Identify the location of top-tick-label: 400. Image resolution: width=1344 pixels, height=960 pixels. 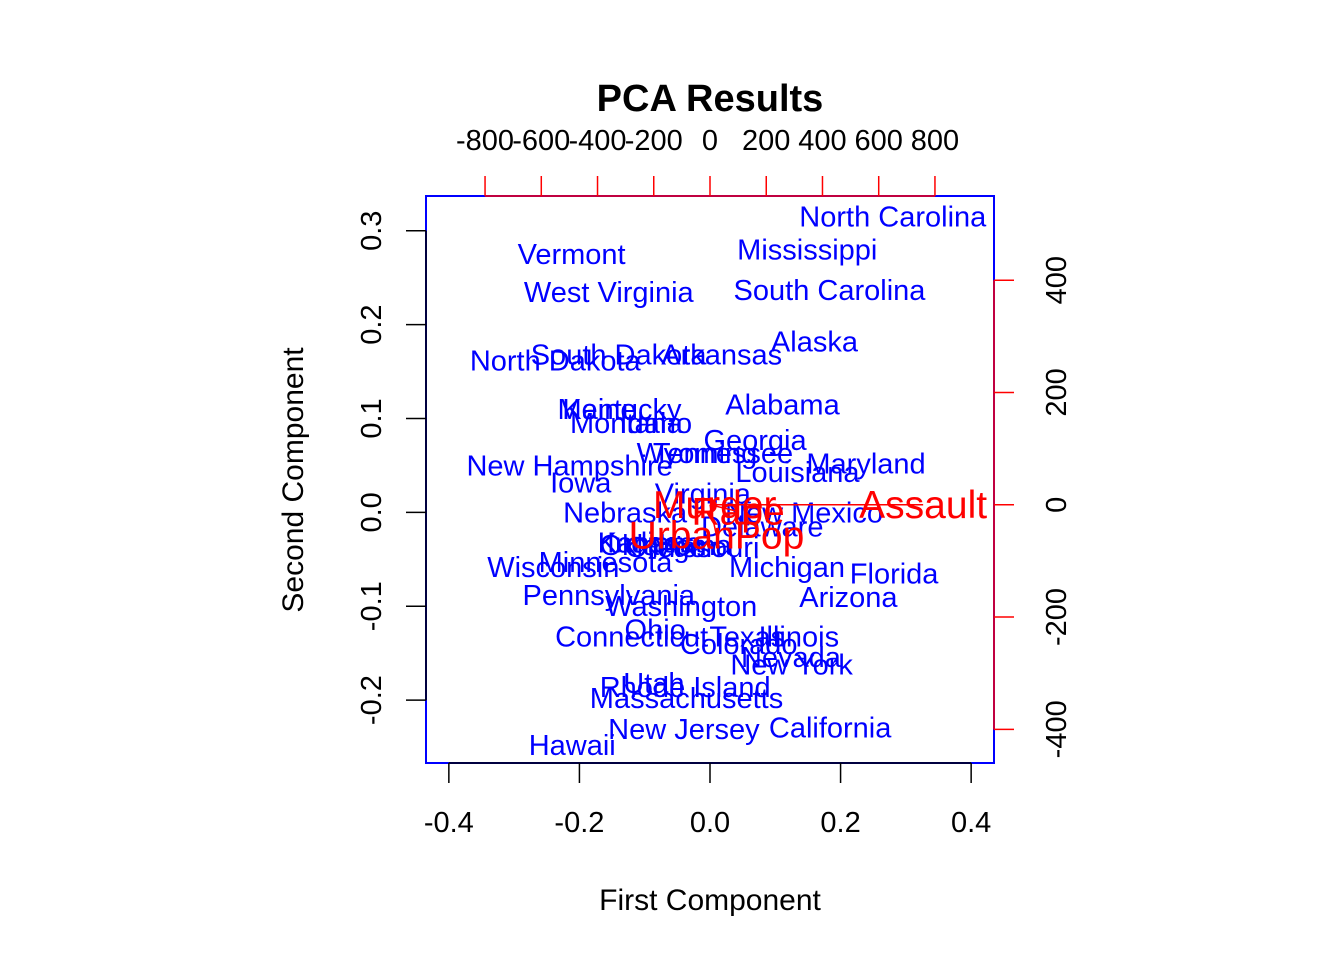
(822, 141).